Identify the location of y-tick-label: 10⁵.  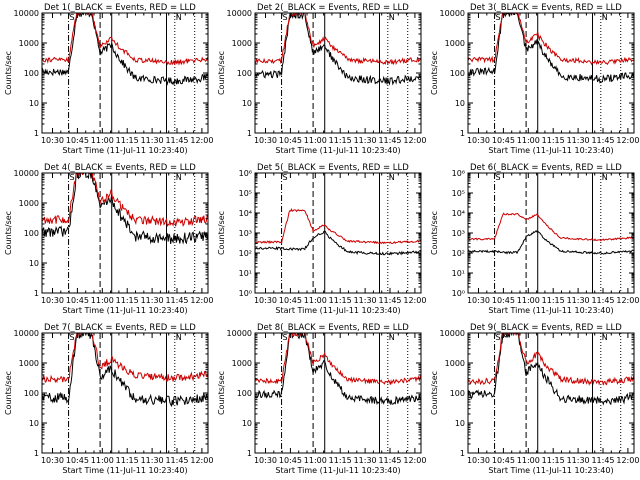
(458, 193).